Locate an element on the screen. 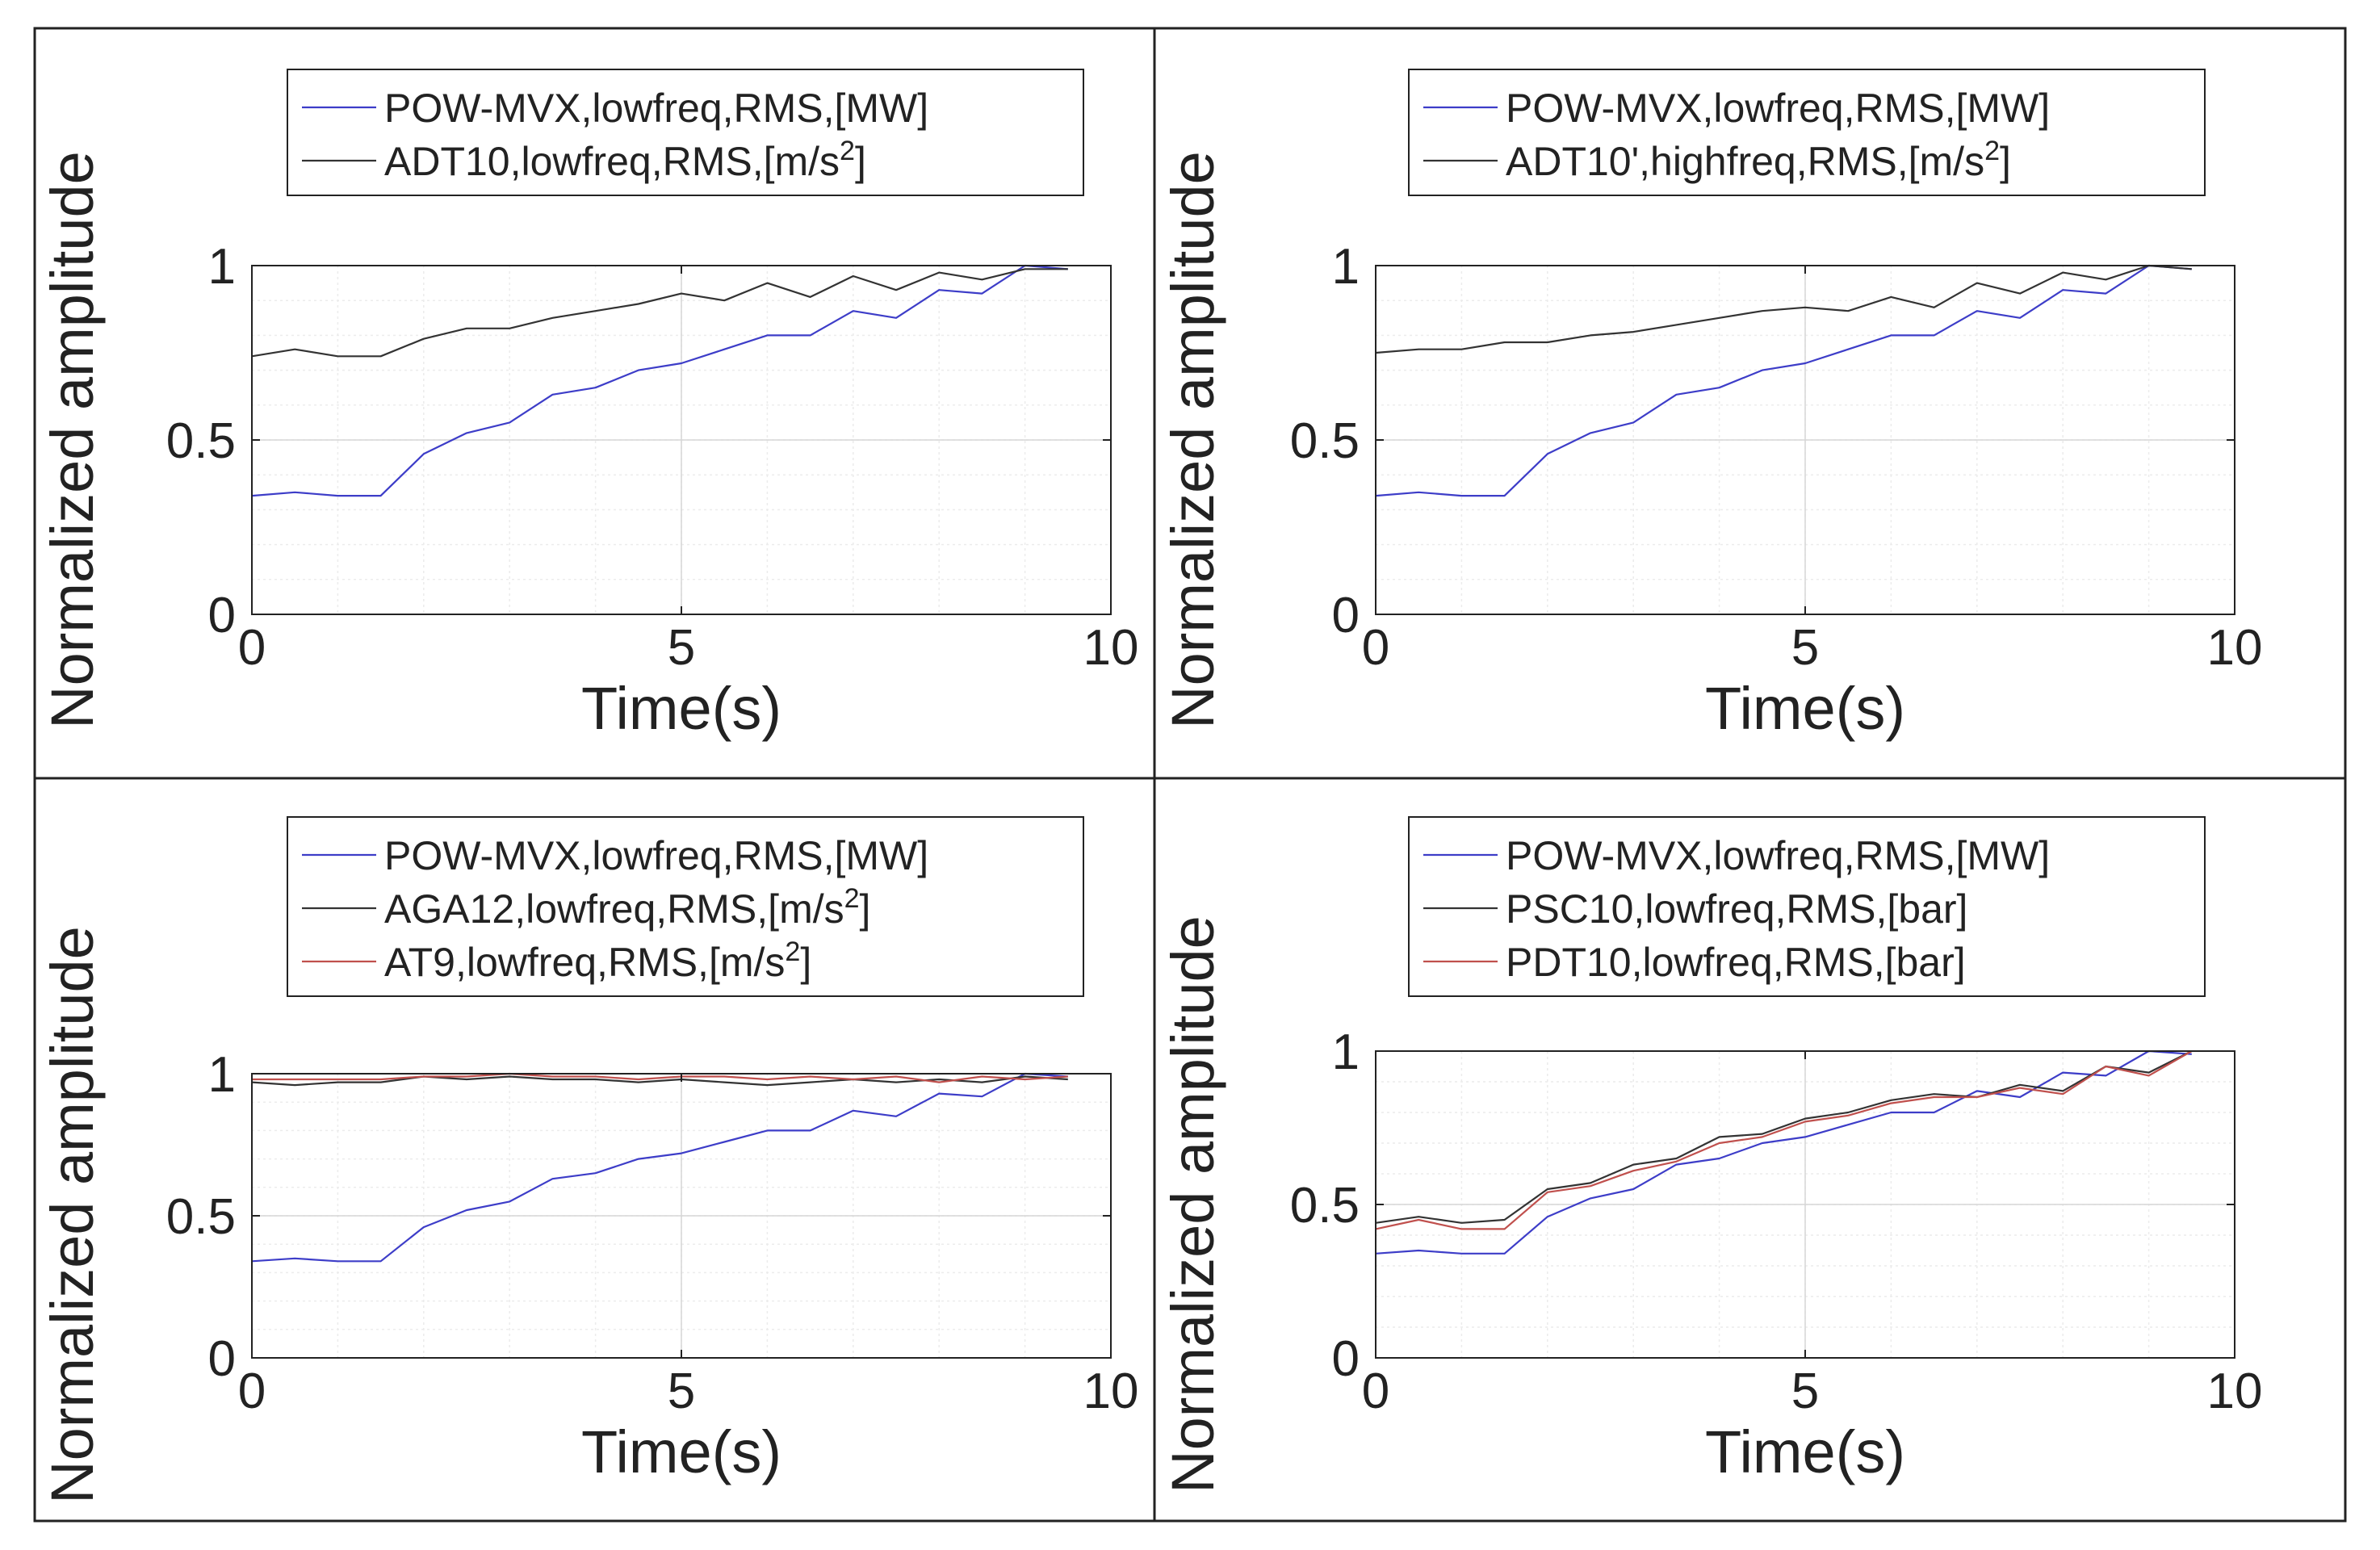 The width and height of the screenshot is (2380, 1550). legend-label: PSC10,lowfreq,RMS,[bar] is located at coordinates (1736, 909).